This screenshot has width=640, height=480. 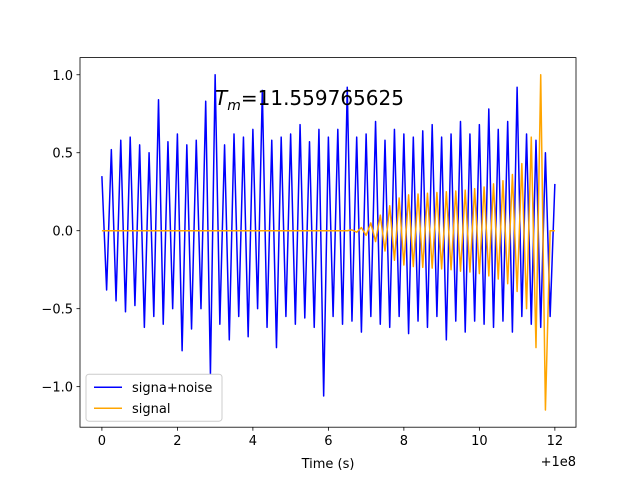 What do you see at coordinates (479, 441) in the screenshot?
I see `x-tick-label: 10` at bounding box center [479, 441].